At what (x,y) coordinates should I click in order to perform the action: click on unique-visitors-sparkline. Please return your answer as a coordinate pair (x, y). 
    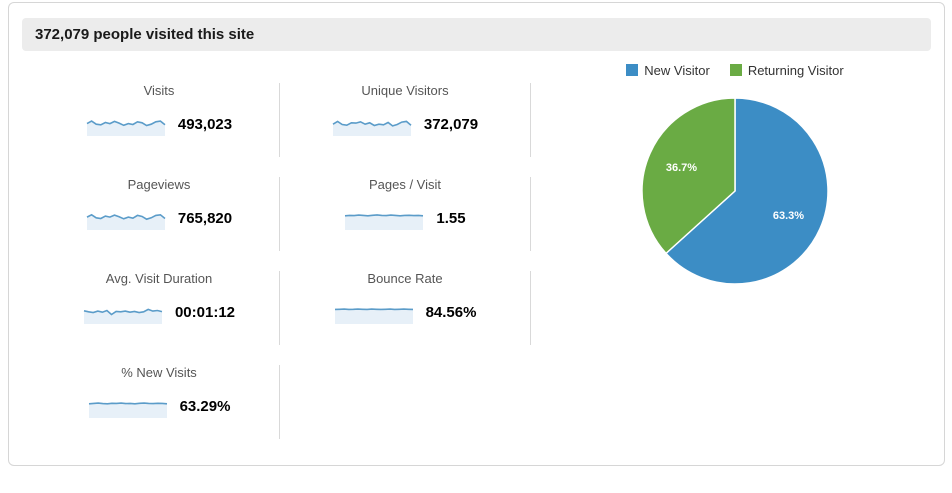
    Looking at the image, I should click on (372, 124).